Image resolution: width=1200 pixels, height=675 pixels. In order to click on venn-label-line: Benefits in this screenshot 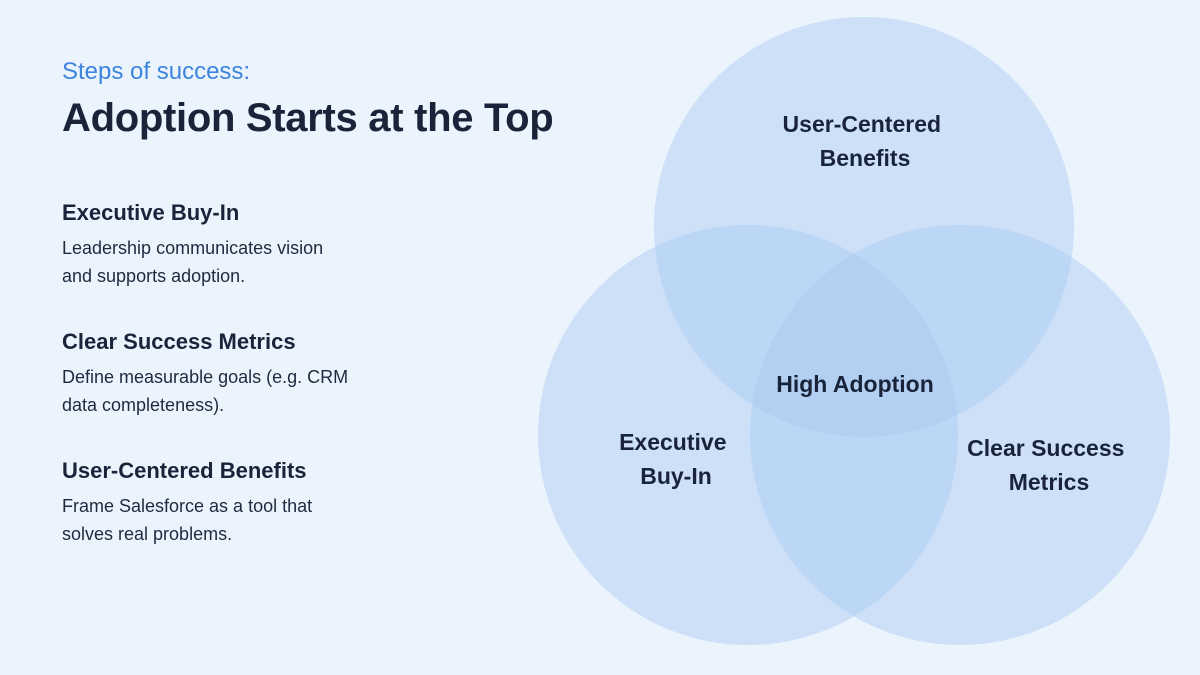, I will do `click(865, 158)`.